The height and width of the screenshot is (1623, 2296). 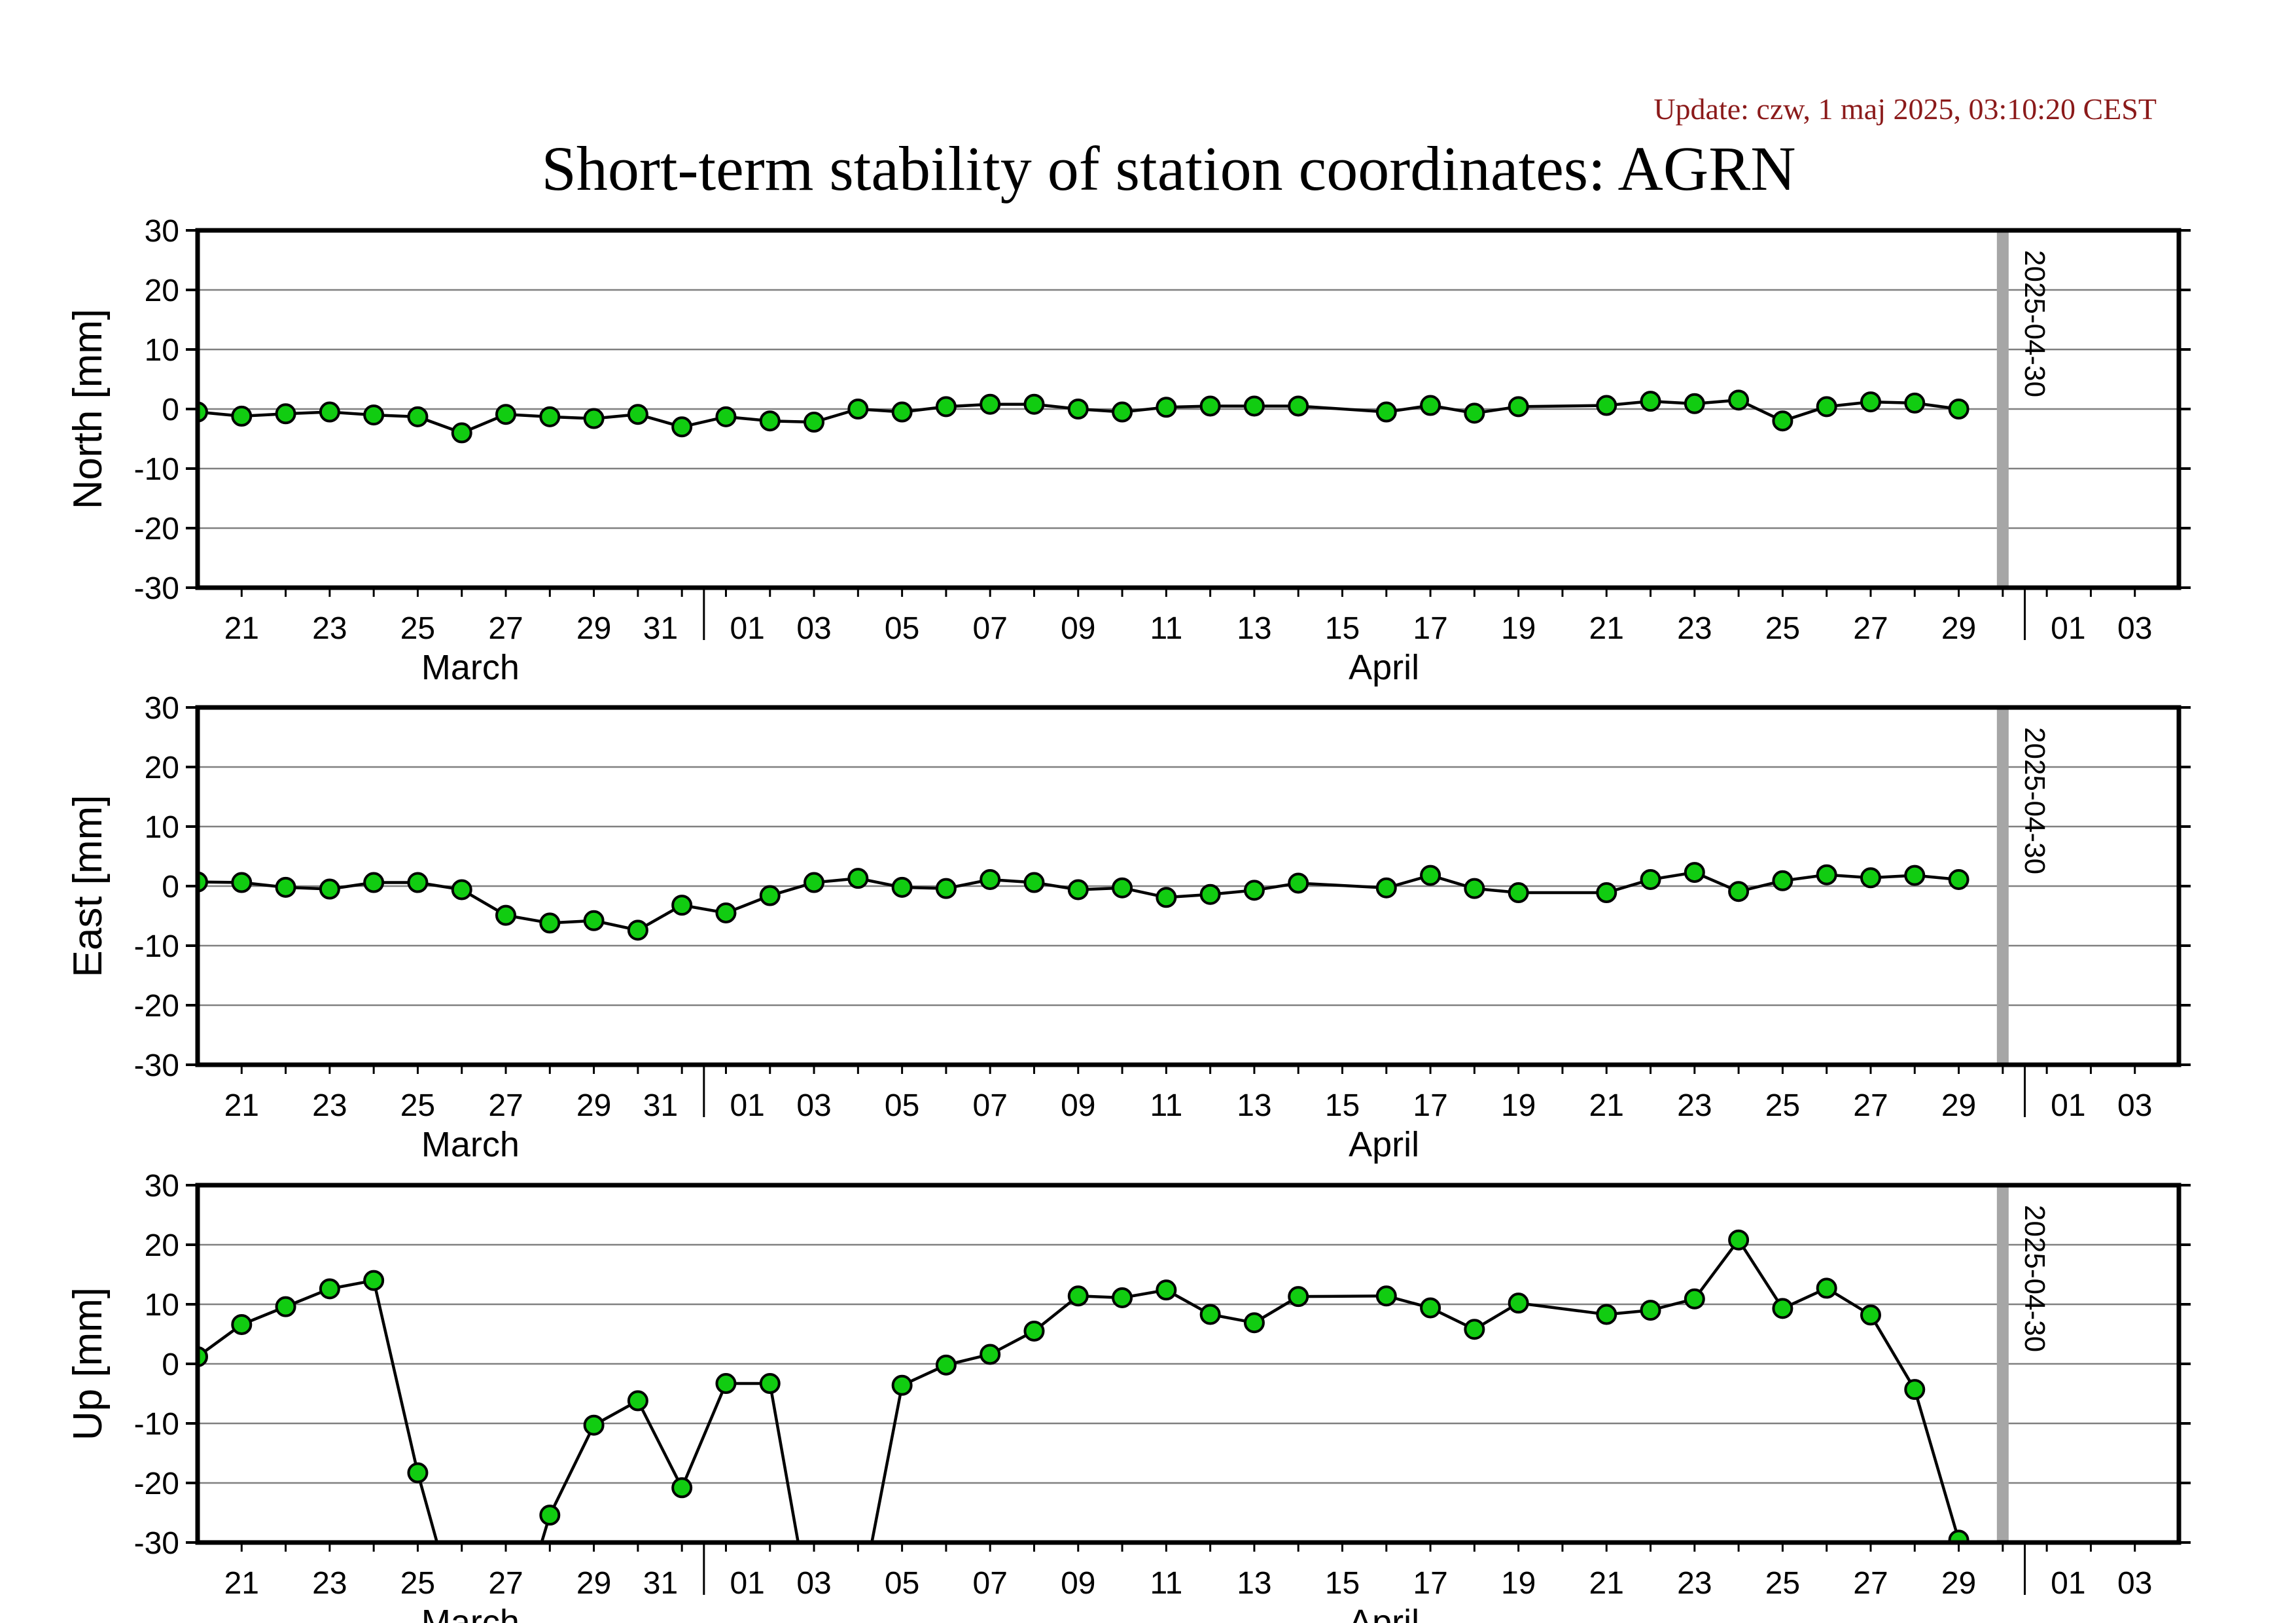 What do you see at coordinates (1166, 629) in the screenshot?
I see `panel-north-xtick-label: 11` at bounding box center [1166, 629].